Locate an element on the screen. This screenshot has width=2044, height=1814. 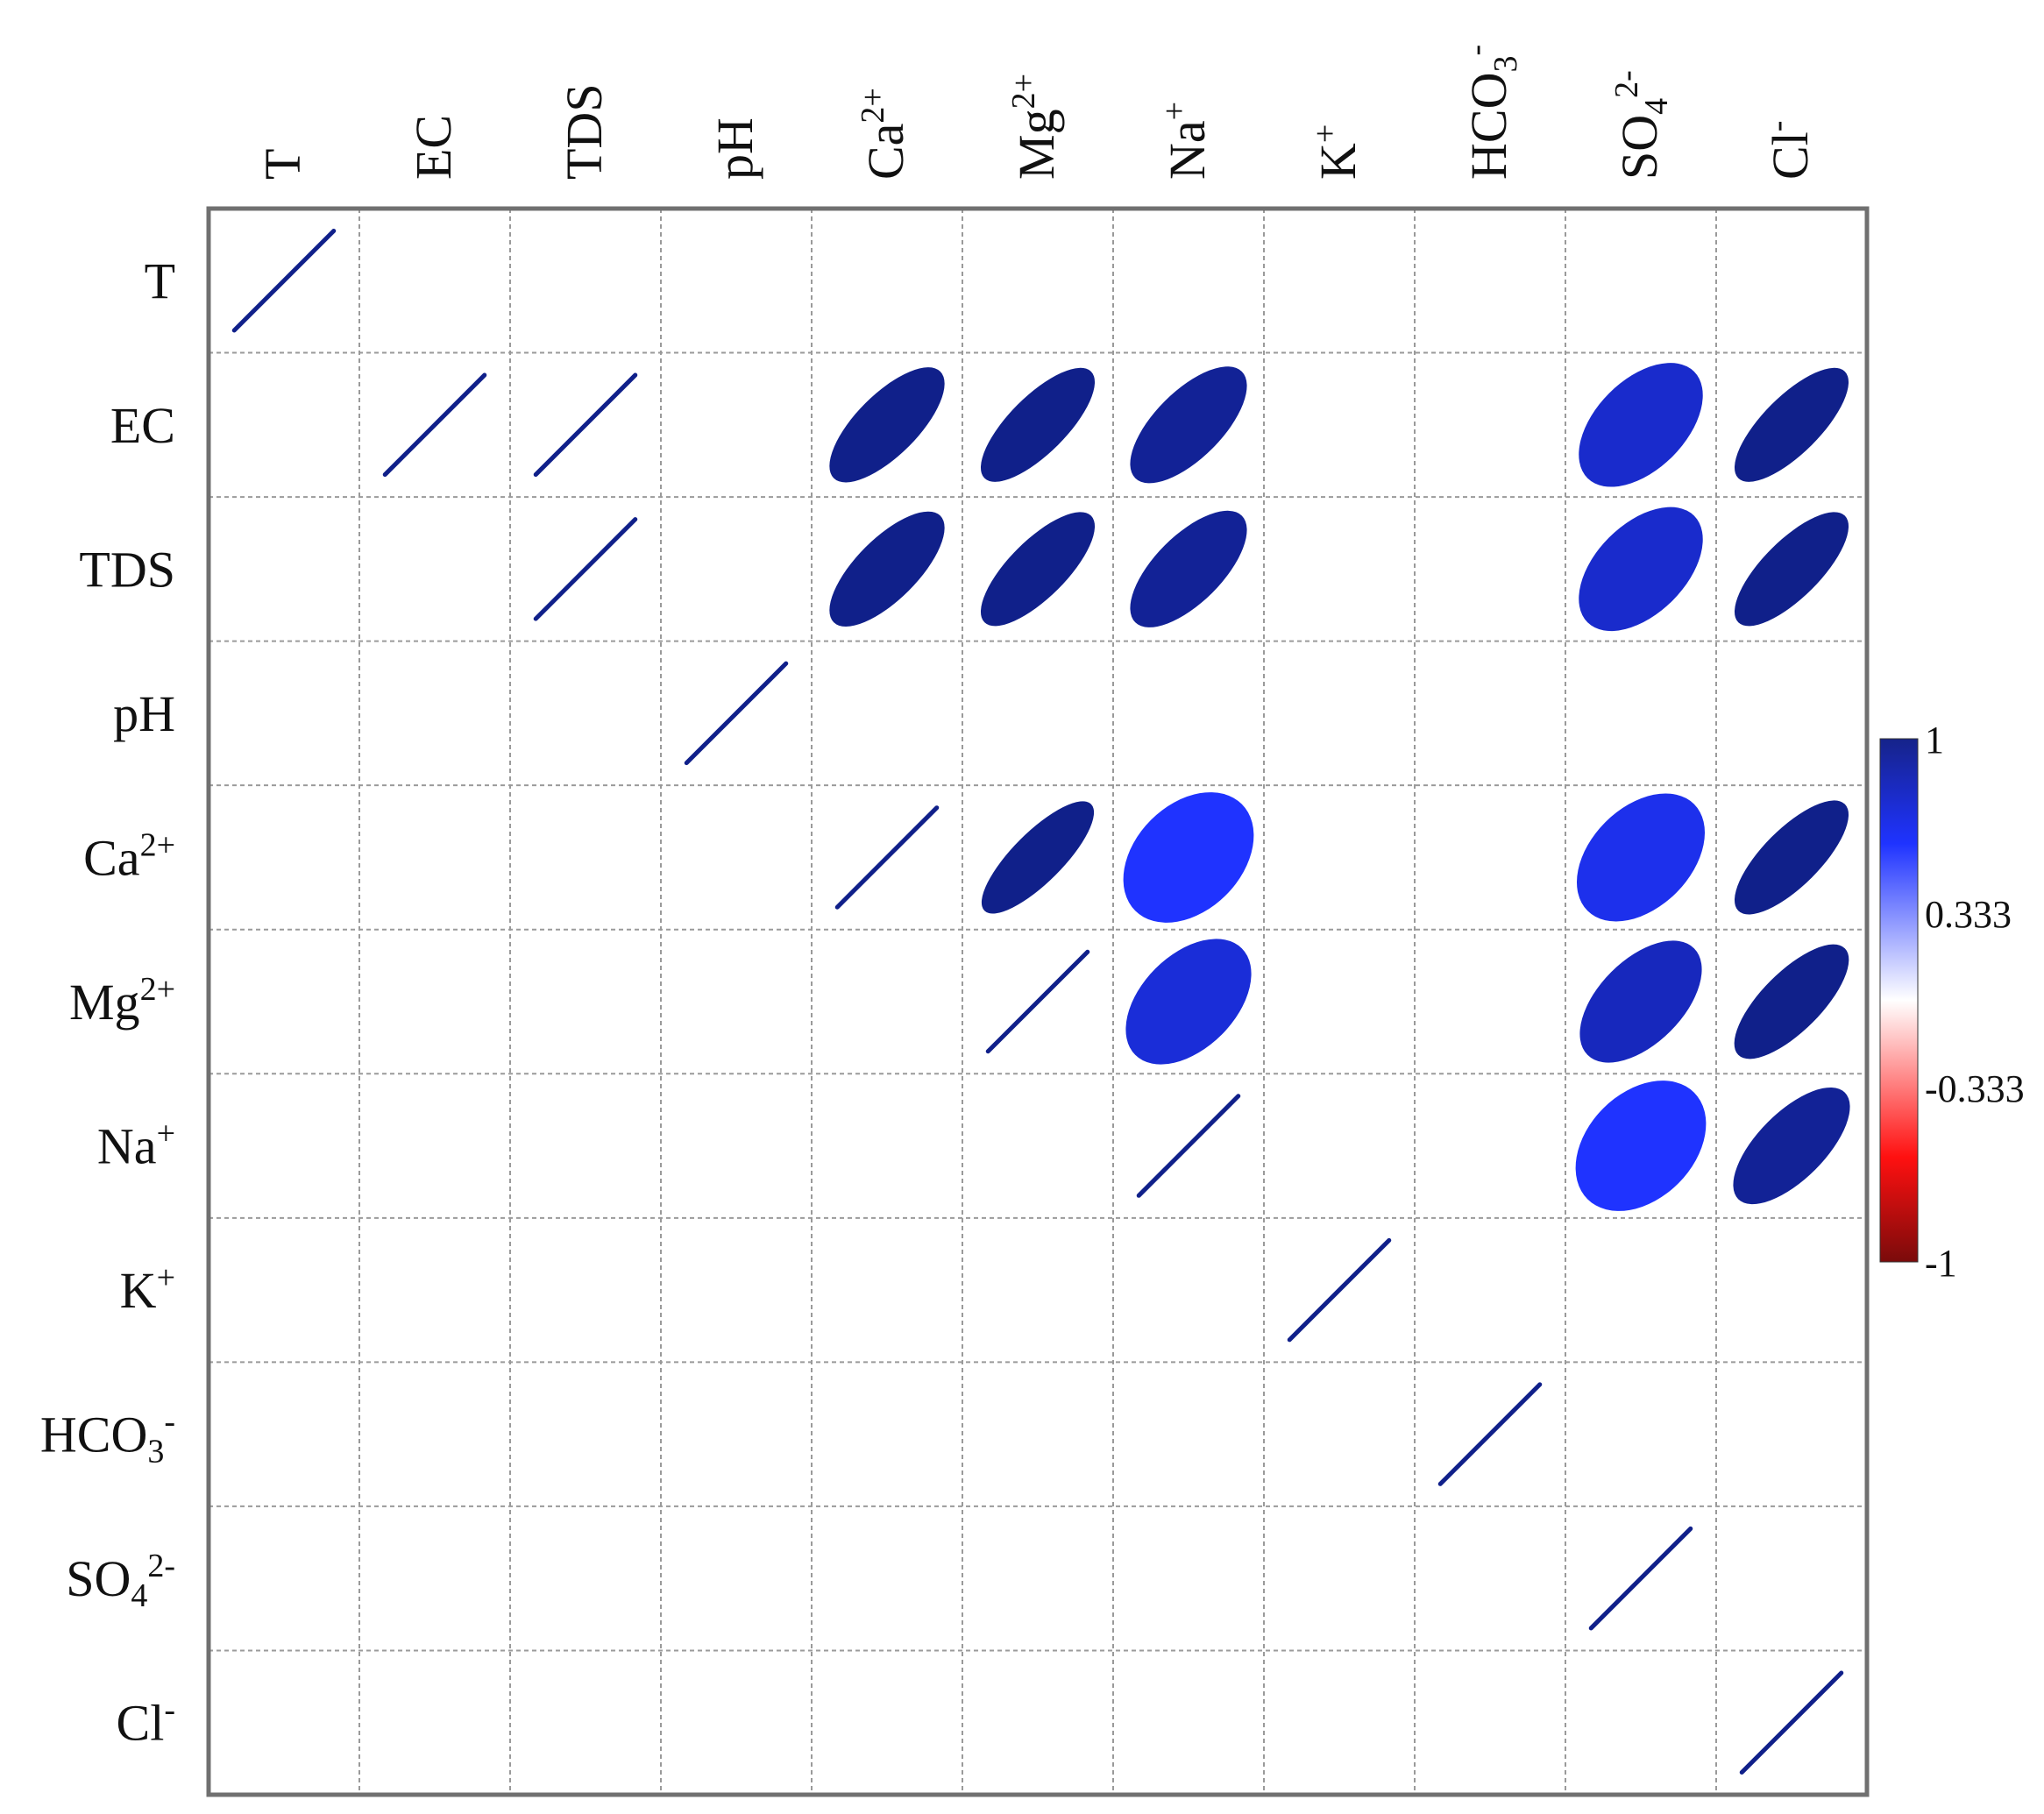
row-label-group: HCO3- is located at coordinates (107, 1437).